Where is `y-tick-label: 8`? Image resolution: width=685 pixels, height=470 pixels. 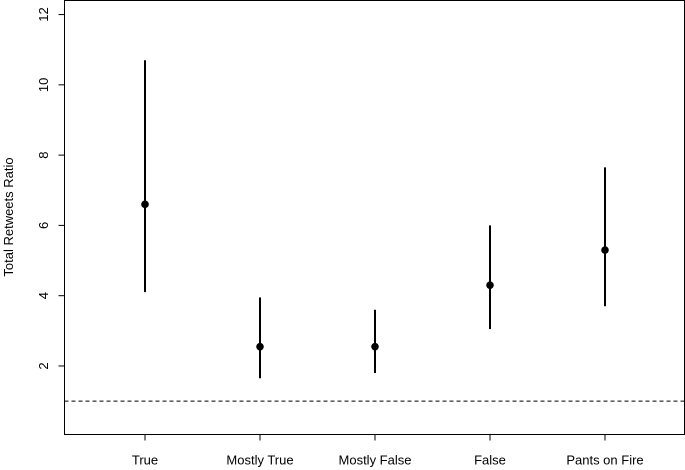
y-tick-label: 8 is located at coordinates (43, 155).